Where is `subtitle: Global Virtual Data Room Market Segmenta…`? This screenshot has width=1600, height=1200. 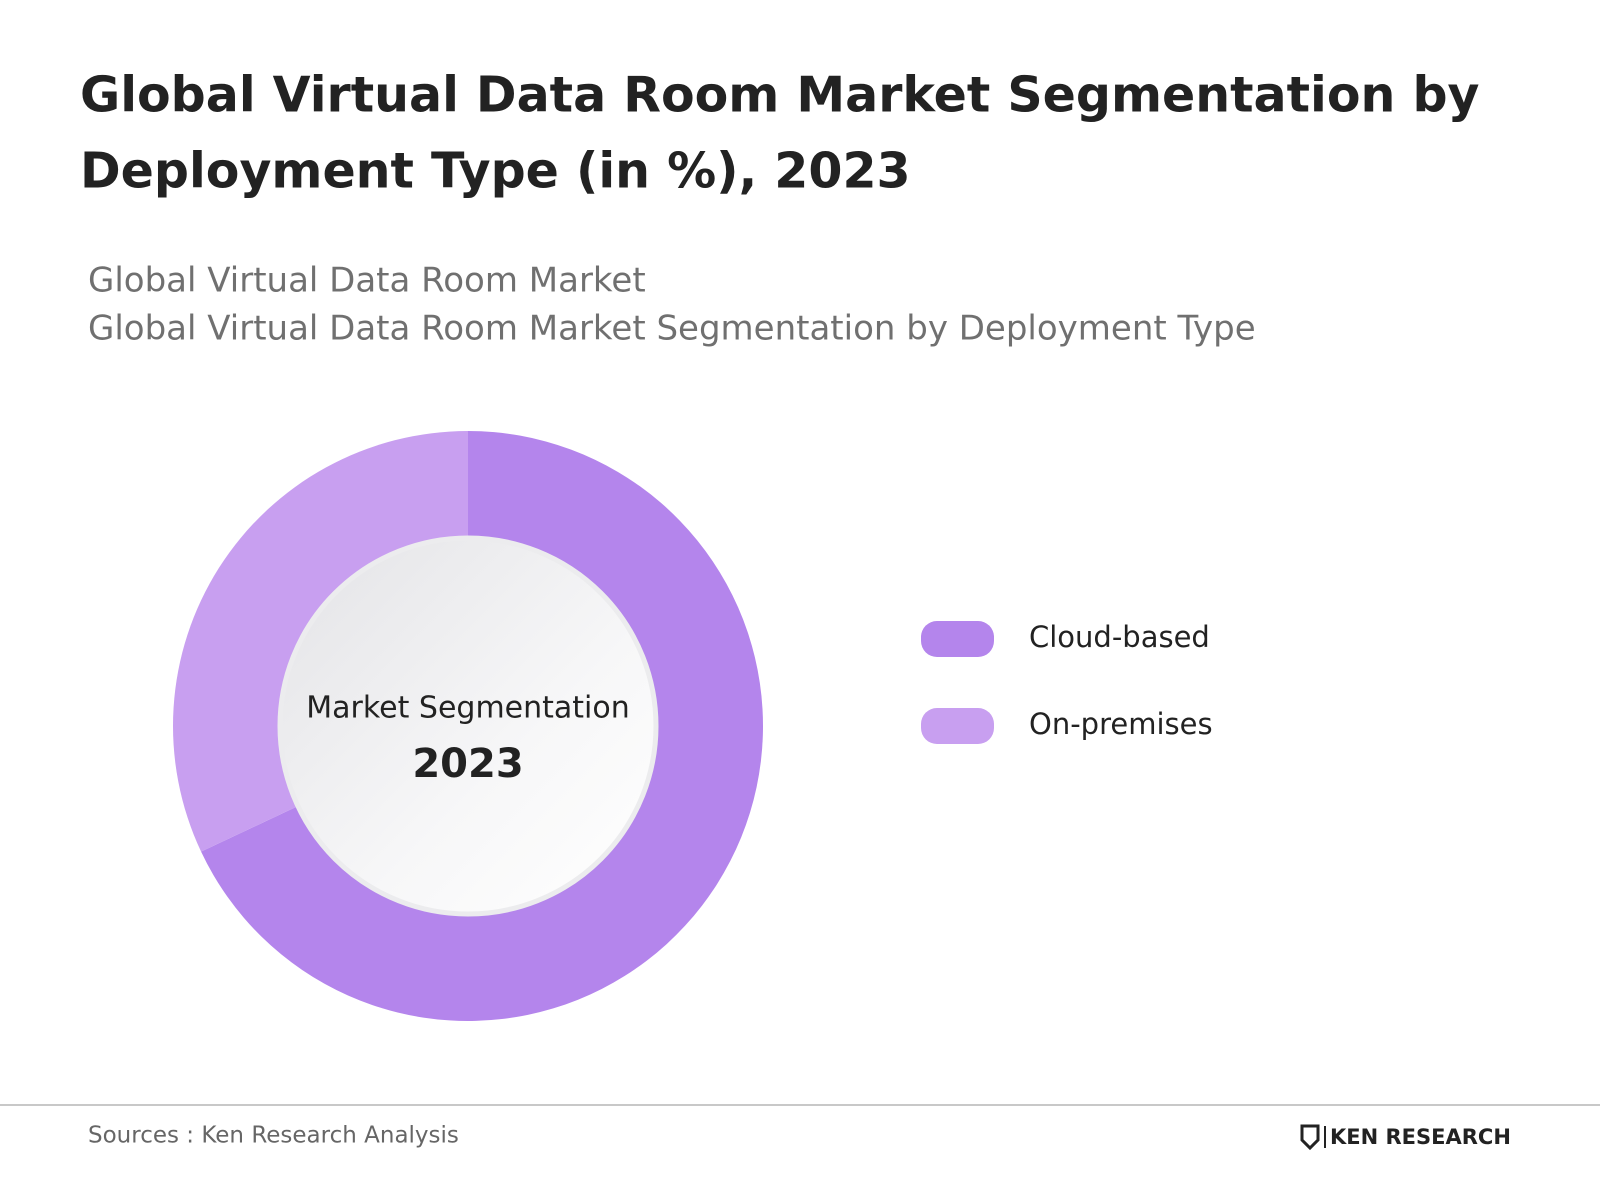
subtitle: Global Virtual Data Room Market Segmenta… is located at coordinates (672, 329).